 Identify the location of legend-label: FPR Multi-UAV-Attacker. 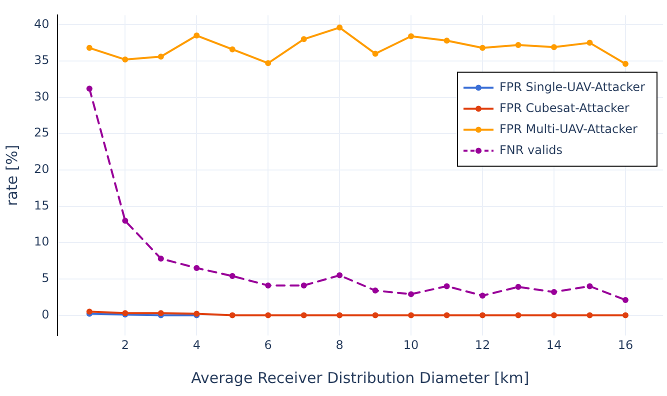
(568, 129).